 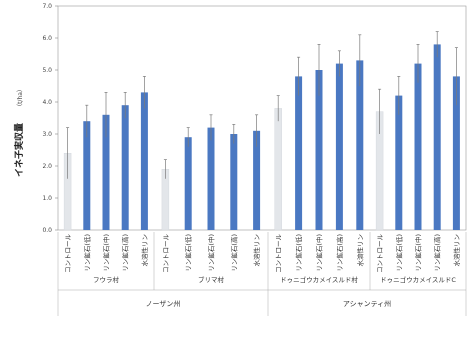 What do you see at coordinates (418, 279) in the screenshot?
I see `group-label: ドゥニゴウカメイスルドC` at bounding box center [418, 279].